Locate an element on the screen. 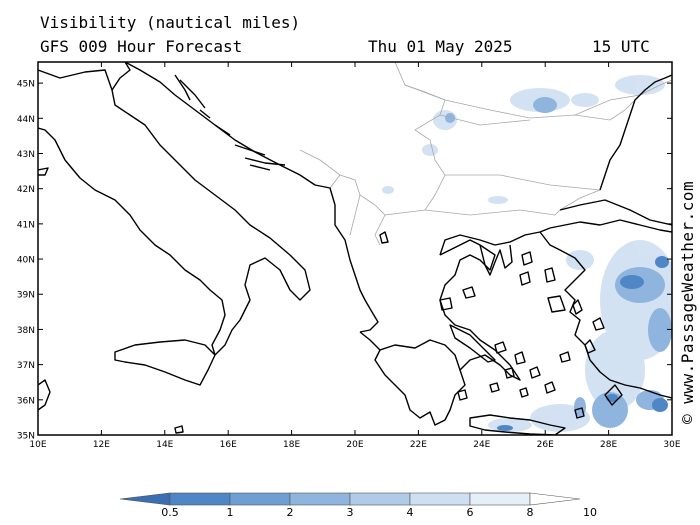 The image size is (700, 525). lon-label: 26E is located at coordinates (545, 445).